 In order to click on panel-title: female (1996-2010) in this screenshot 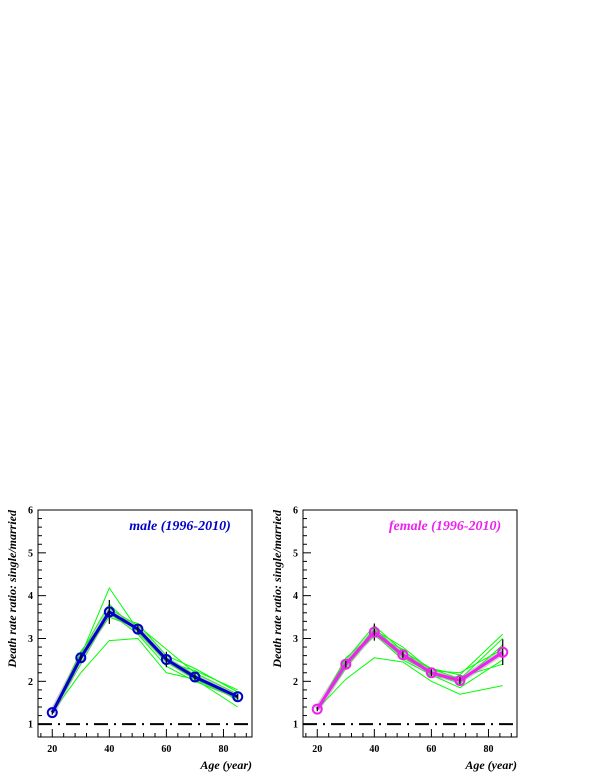, I will do `click(445, 526)`.